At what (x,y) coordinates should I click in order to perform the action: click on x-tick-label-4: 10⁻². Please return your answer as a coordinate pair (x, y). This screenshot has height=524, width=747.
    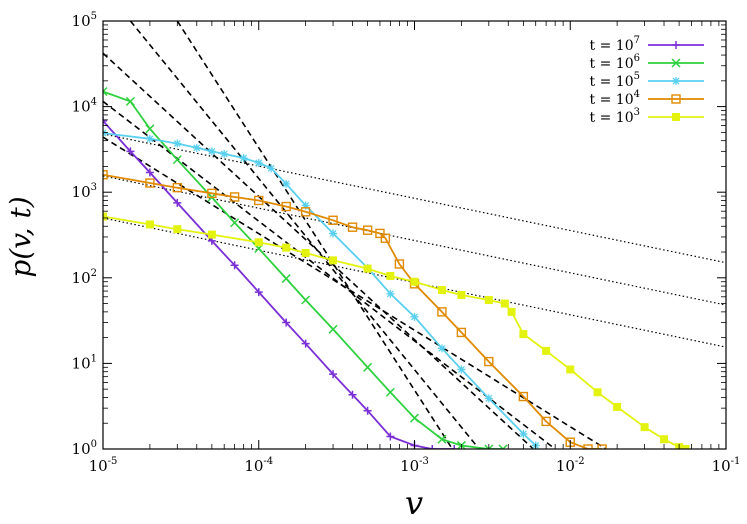
    Looking at the image, I should click on (570, 465).